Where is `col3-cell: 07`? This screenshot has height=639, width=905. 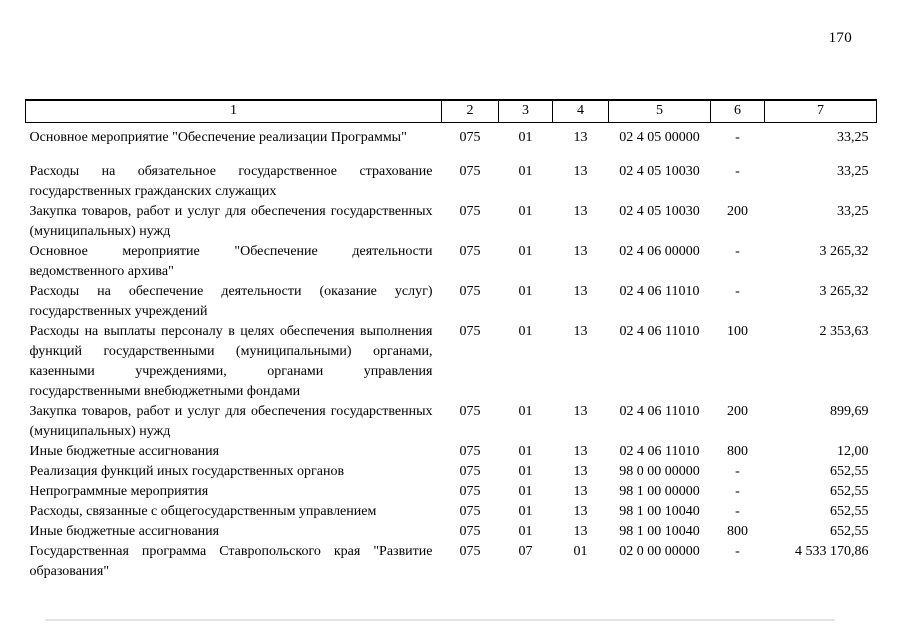
col3-cell: 07 is located at coordinates (525, 551).